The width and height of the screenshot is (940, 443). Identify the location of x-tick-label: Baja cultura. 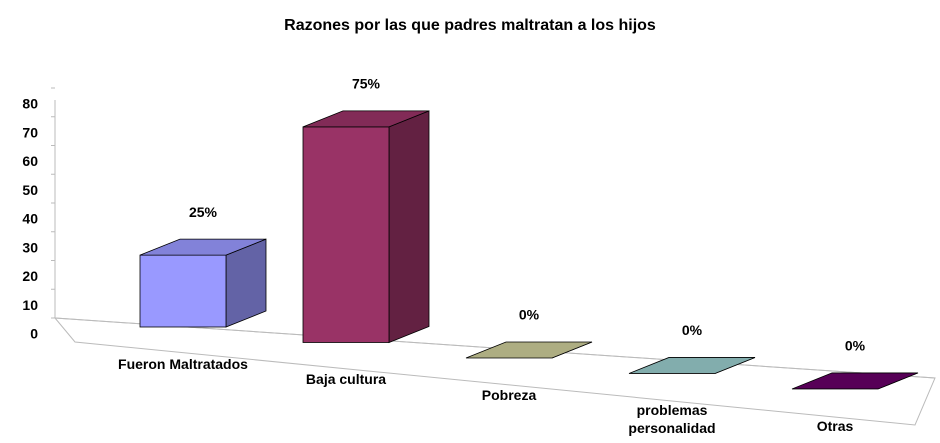
(346, 379).